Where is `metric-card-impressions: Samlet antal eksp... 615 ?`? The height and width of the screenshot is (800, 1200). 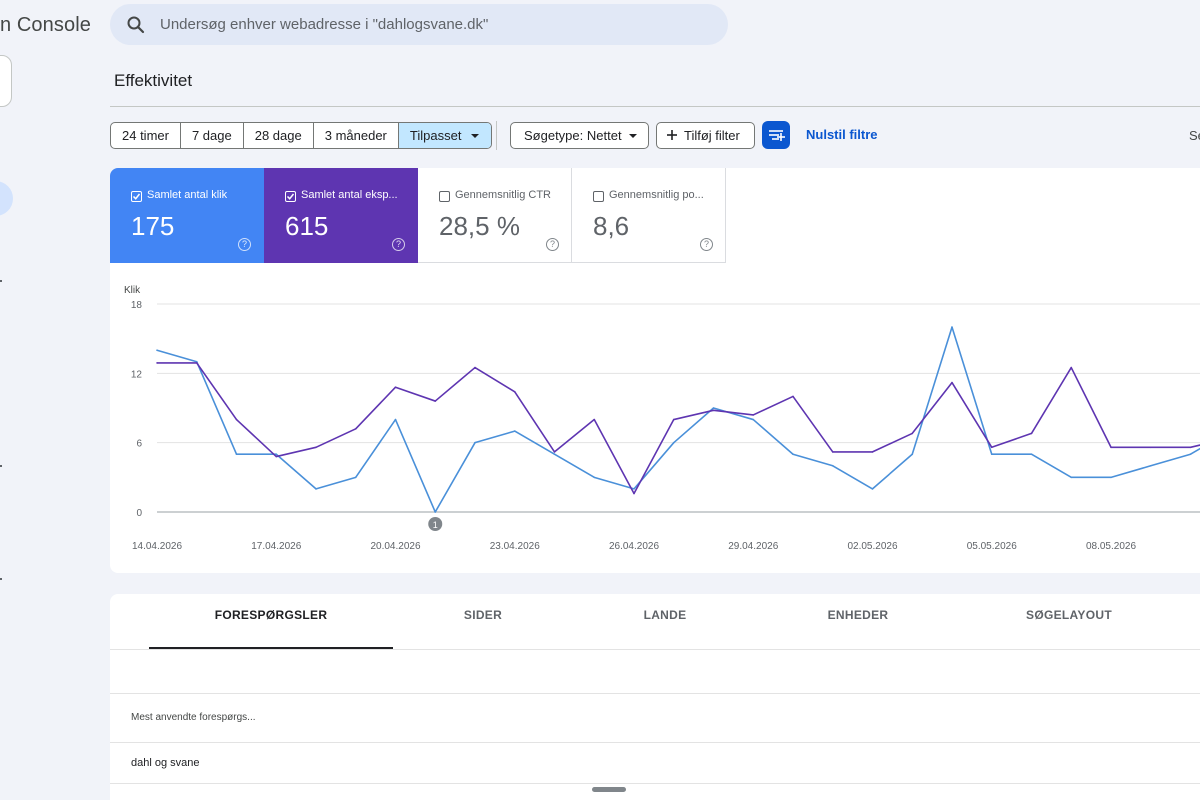
metric-card-impressions: Samlet antal eksp... 615 ? is located at coordinates (341, 215).